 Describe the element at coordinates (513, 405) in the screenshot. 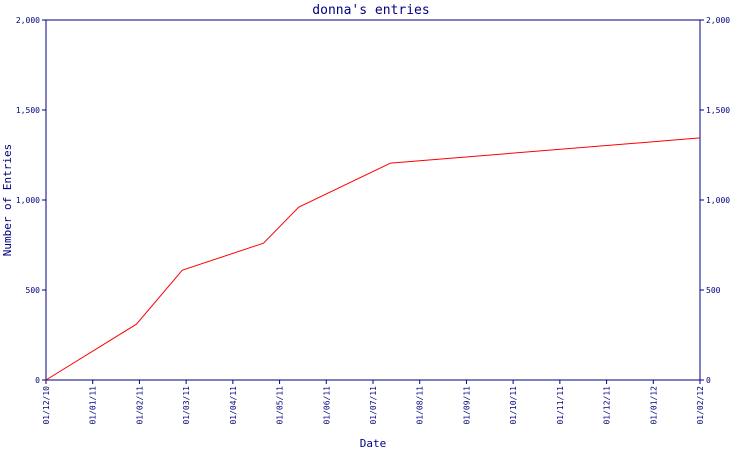

I see `x-tick-label: 01/10/11` at that location.